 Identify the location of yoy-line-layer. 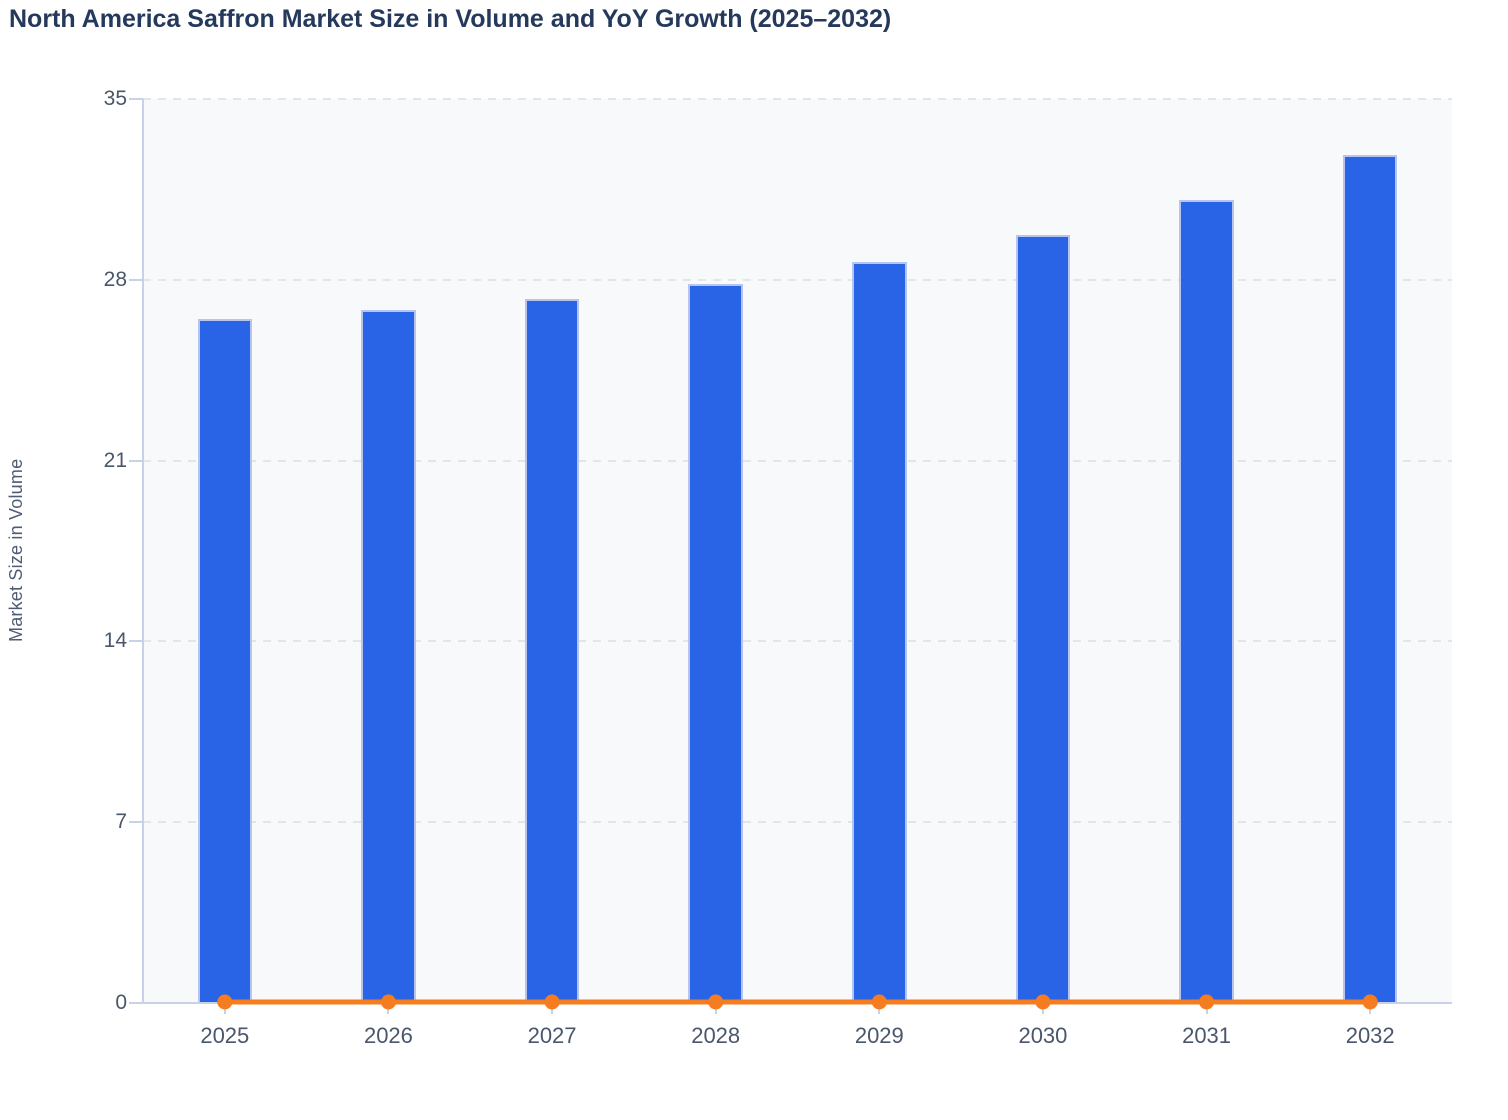
(797, 1002).